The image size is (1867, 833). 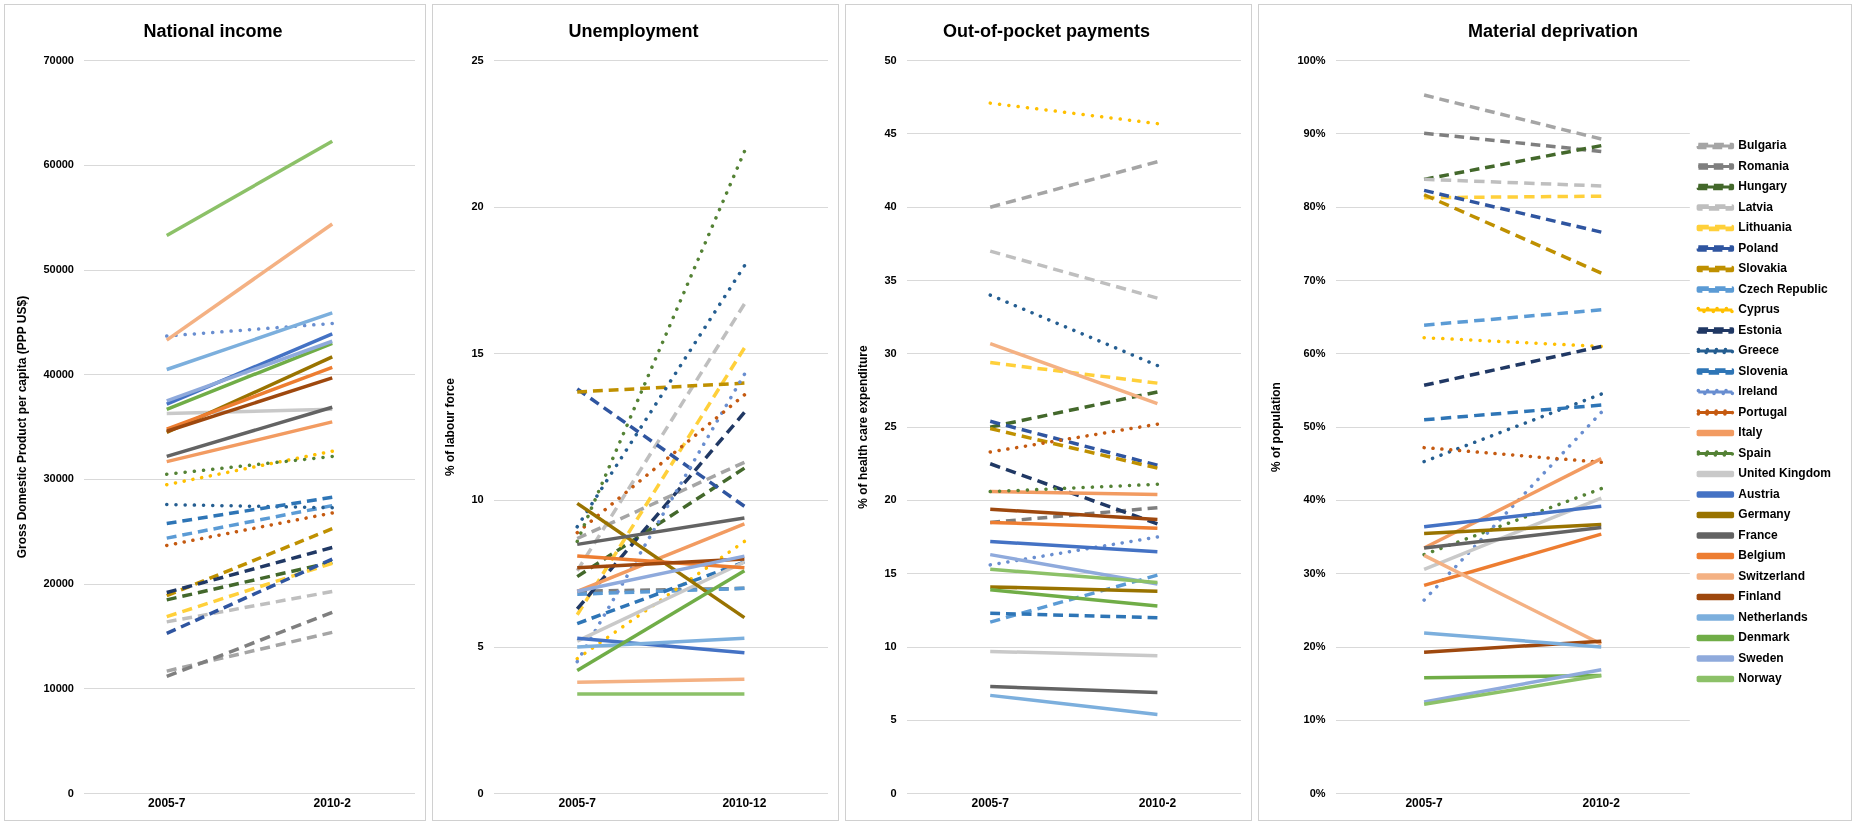 I want to click on y-tick-label: 30000, so click(x=58, y=478).